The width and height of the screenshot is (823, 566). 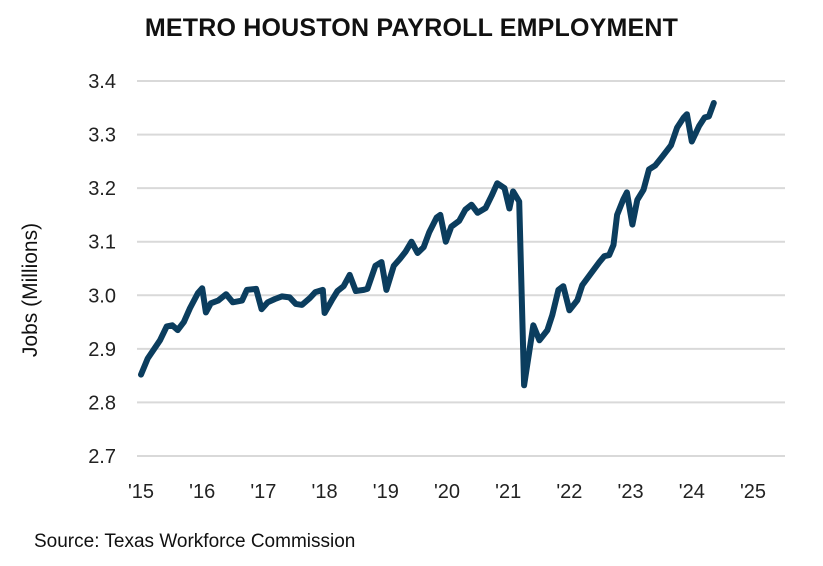 What do you see at coordinates (102, 189) in the screenshot?
I see `y-tick-label: 3.2` at bounding box center [102, 189].